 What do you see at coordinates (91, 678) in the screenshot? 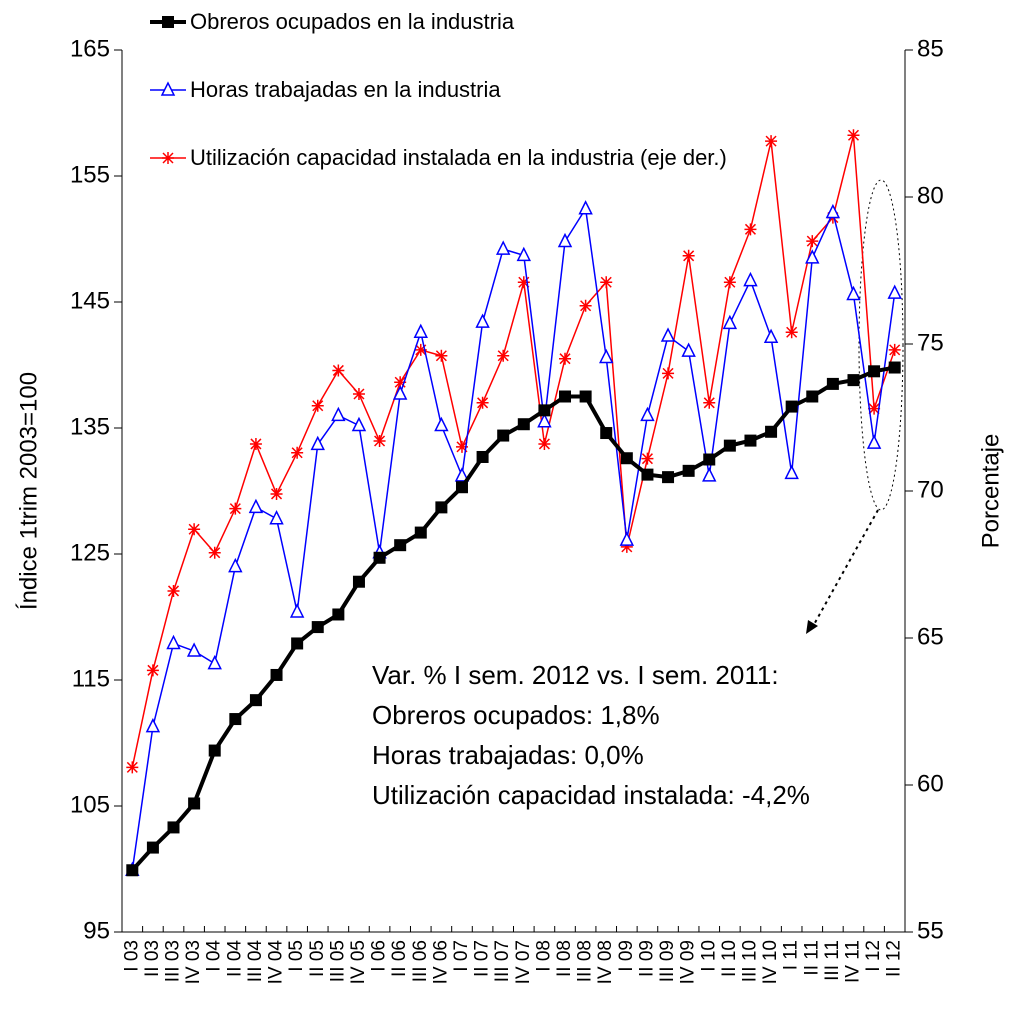
I see `y-tick-label: 115` at bounding box center [91, 678].